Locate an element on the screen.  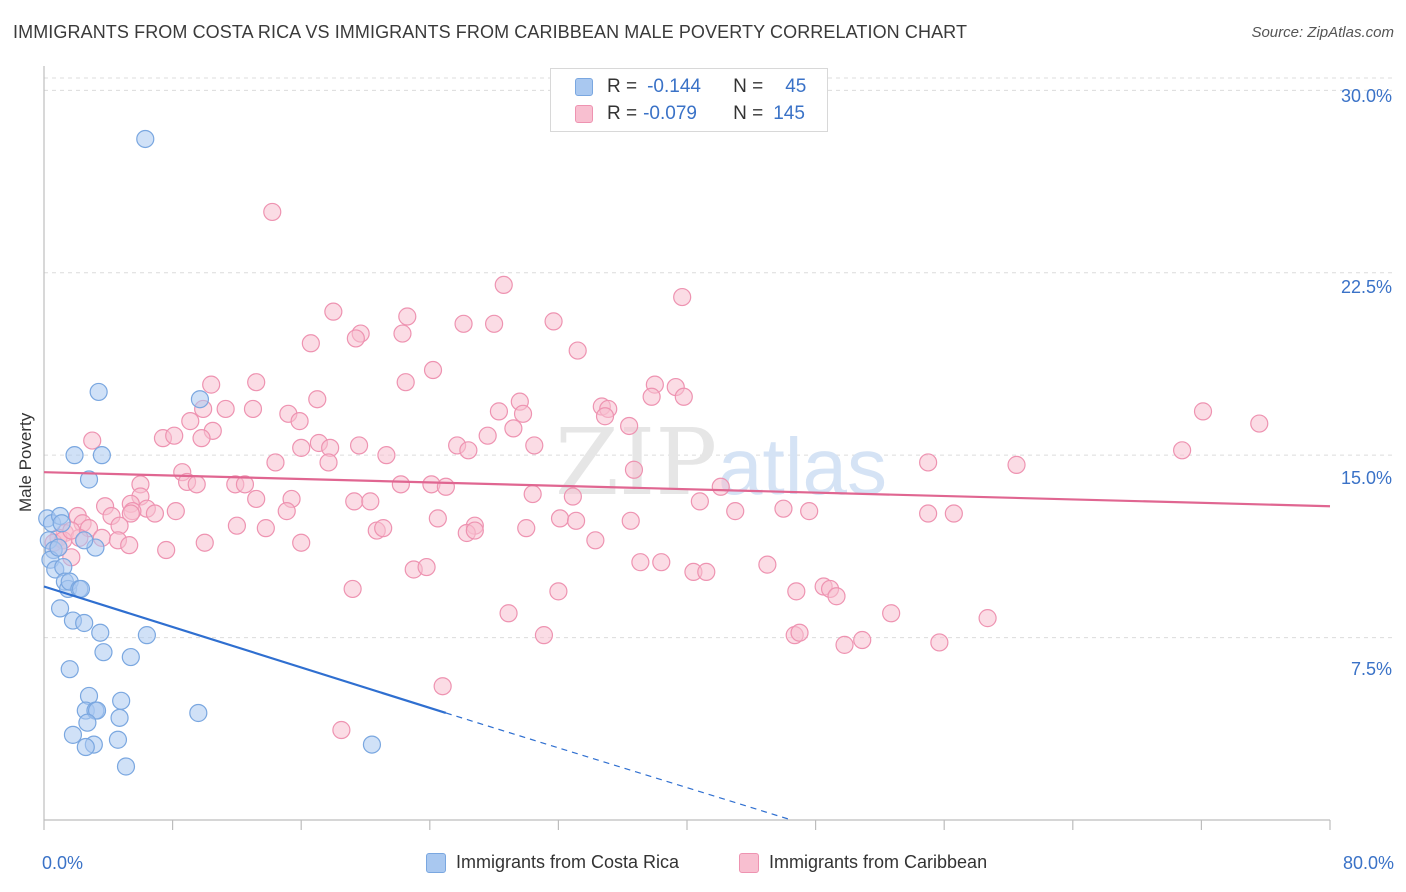
bottom-legend-label-caribbean: Immigrants from Caribbean is located at coordinates (878, 862).